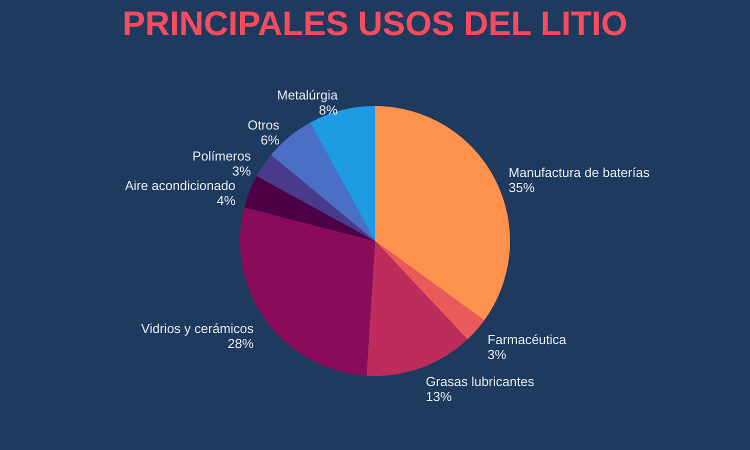 The image size is (750, 450). What do you see at coordinates (480, 382) in the screenshot?
I see `slice-label: Grasas lubricantes` at bounding box center [480, 382].